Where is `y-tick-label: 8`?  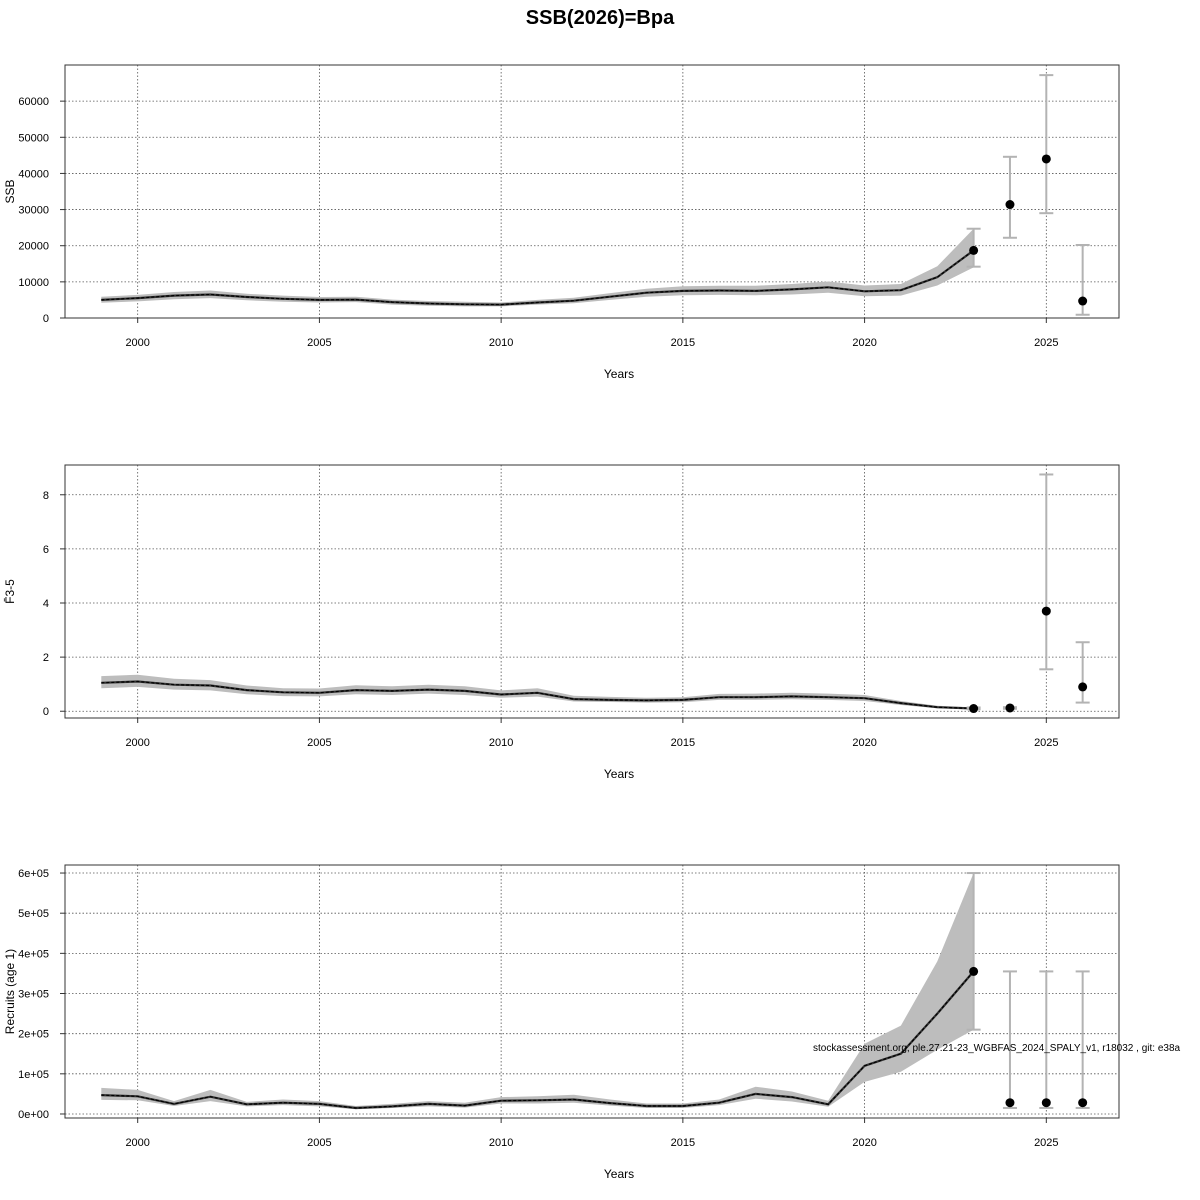 y-tick-label: 8 is located at coordinates (46, 496).